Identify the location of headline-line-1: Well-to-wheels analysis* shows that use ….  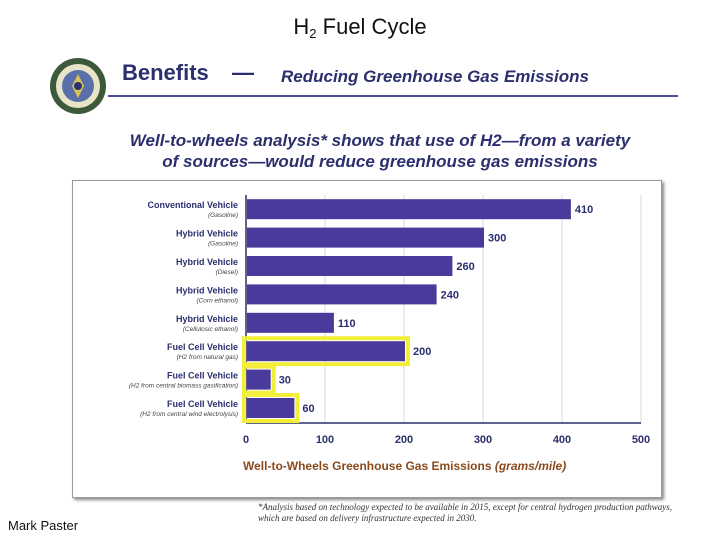
(380, 140).